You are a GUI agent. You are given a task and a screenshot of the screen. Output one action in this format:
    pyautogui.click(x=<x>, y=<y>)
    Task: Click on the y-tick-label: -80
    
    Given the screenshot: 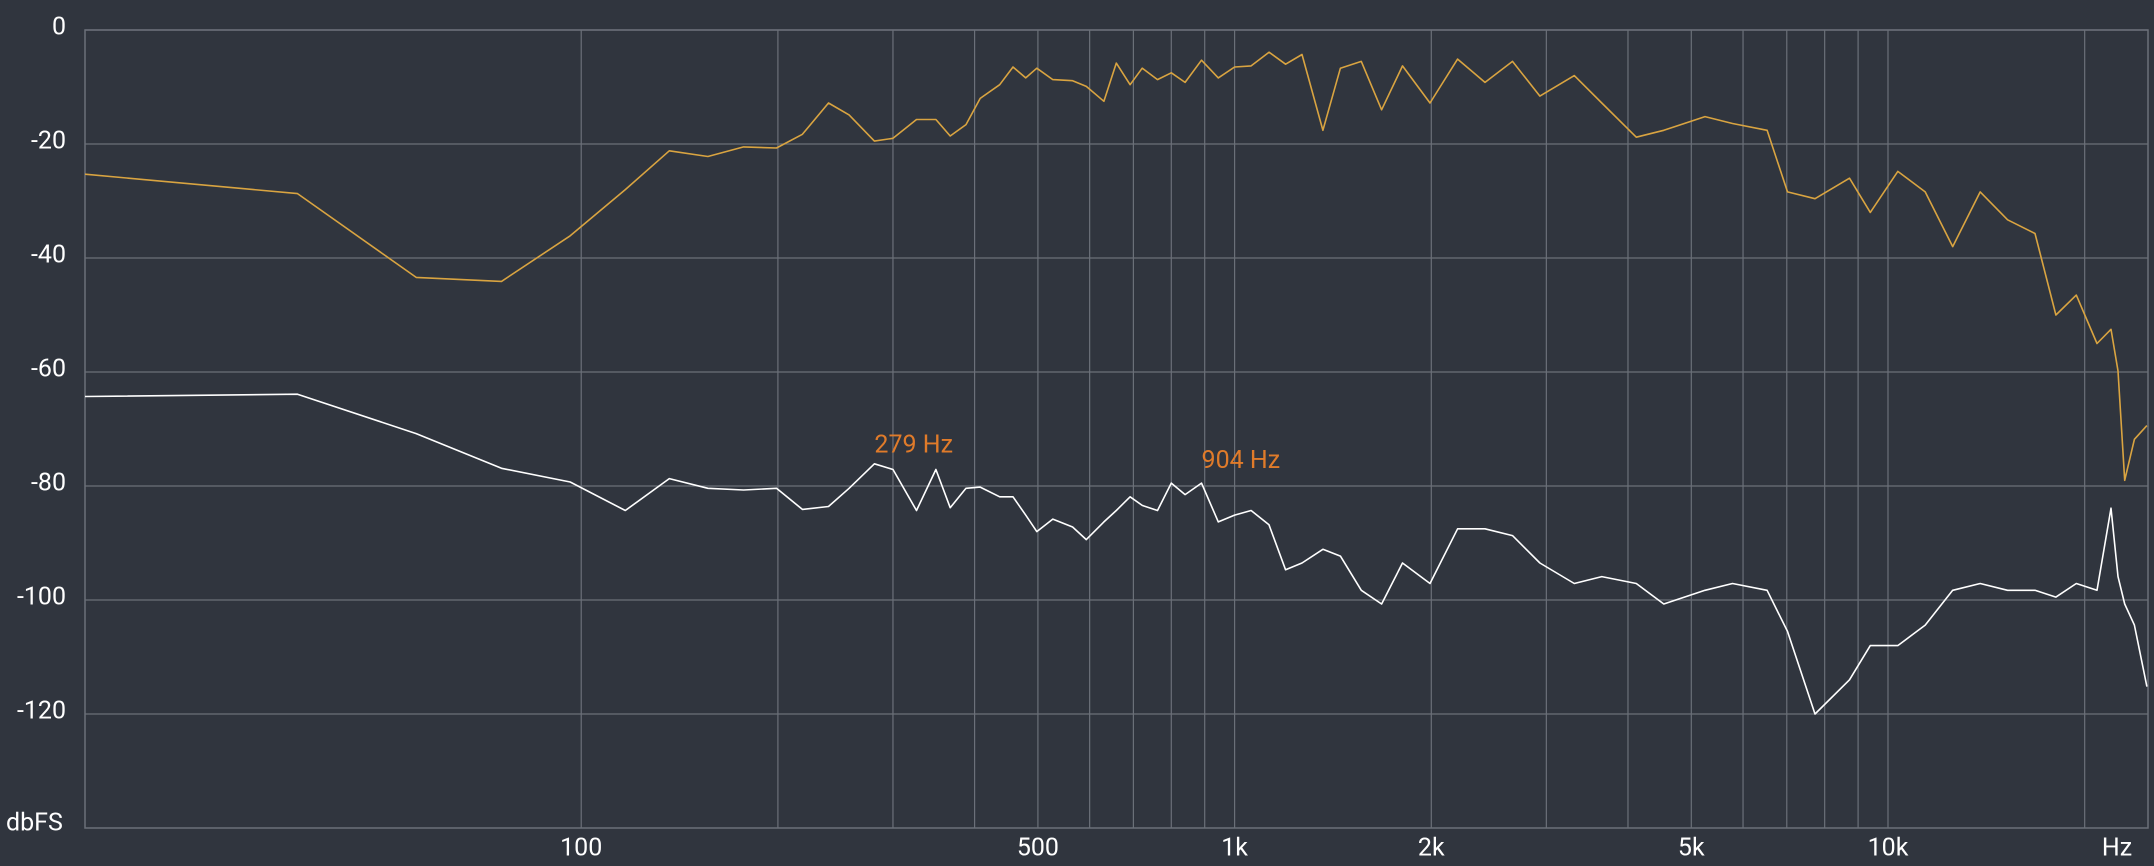 What is the action you would take?
    pyautogui.click(x=48, y=483)
    